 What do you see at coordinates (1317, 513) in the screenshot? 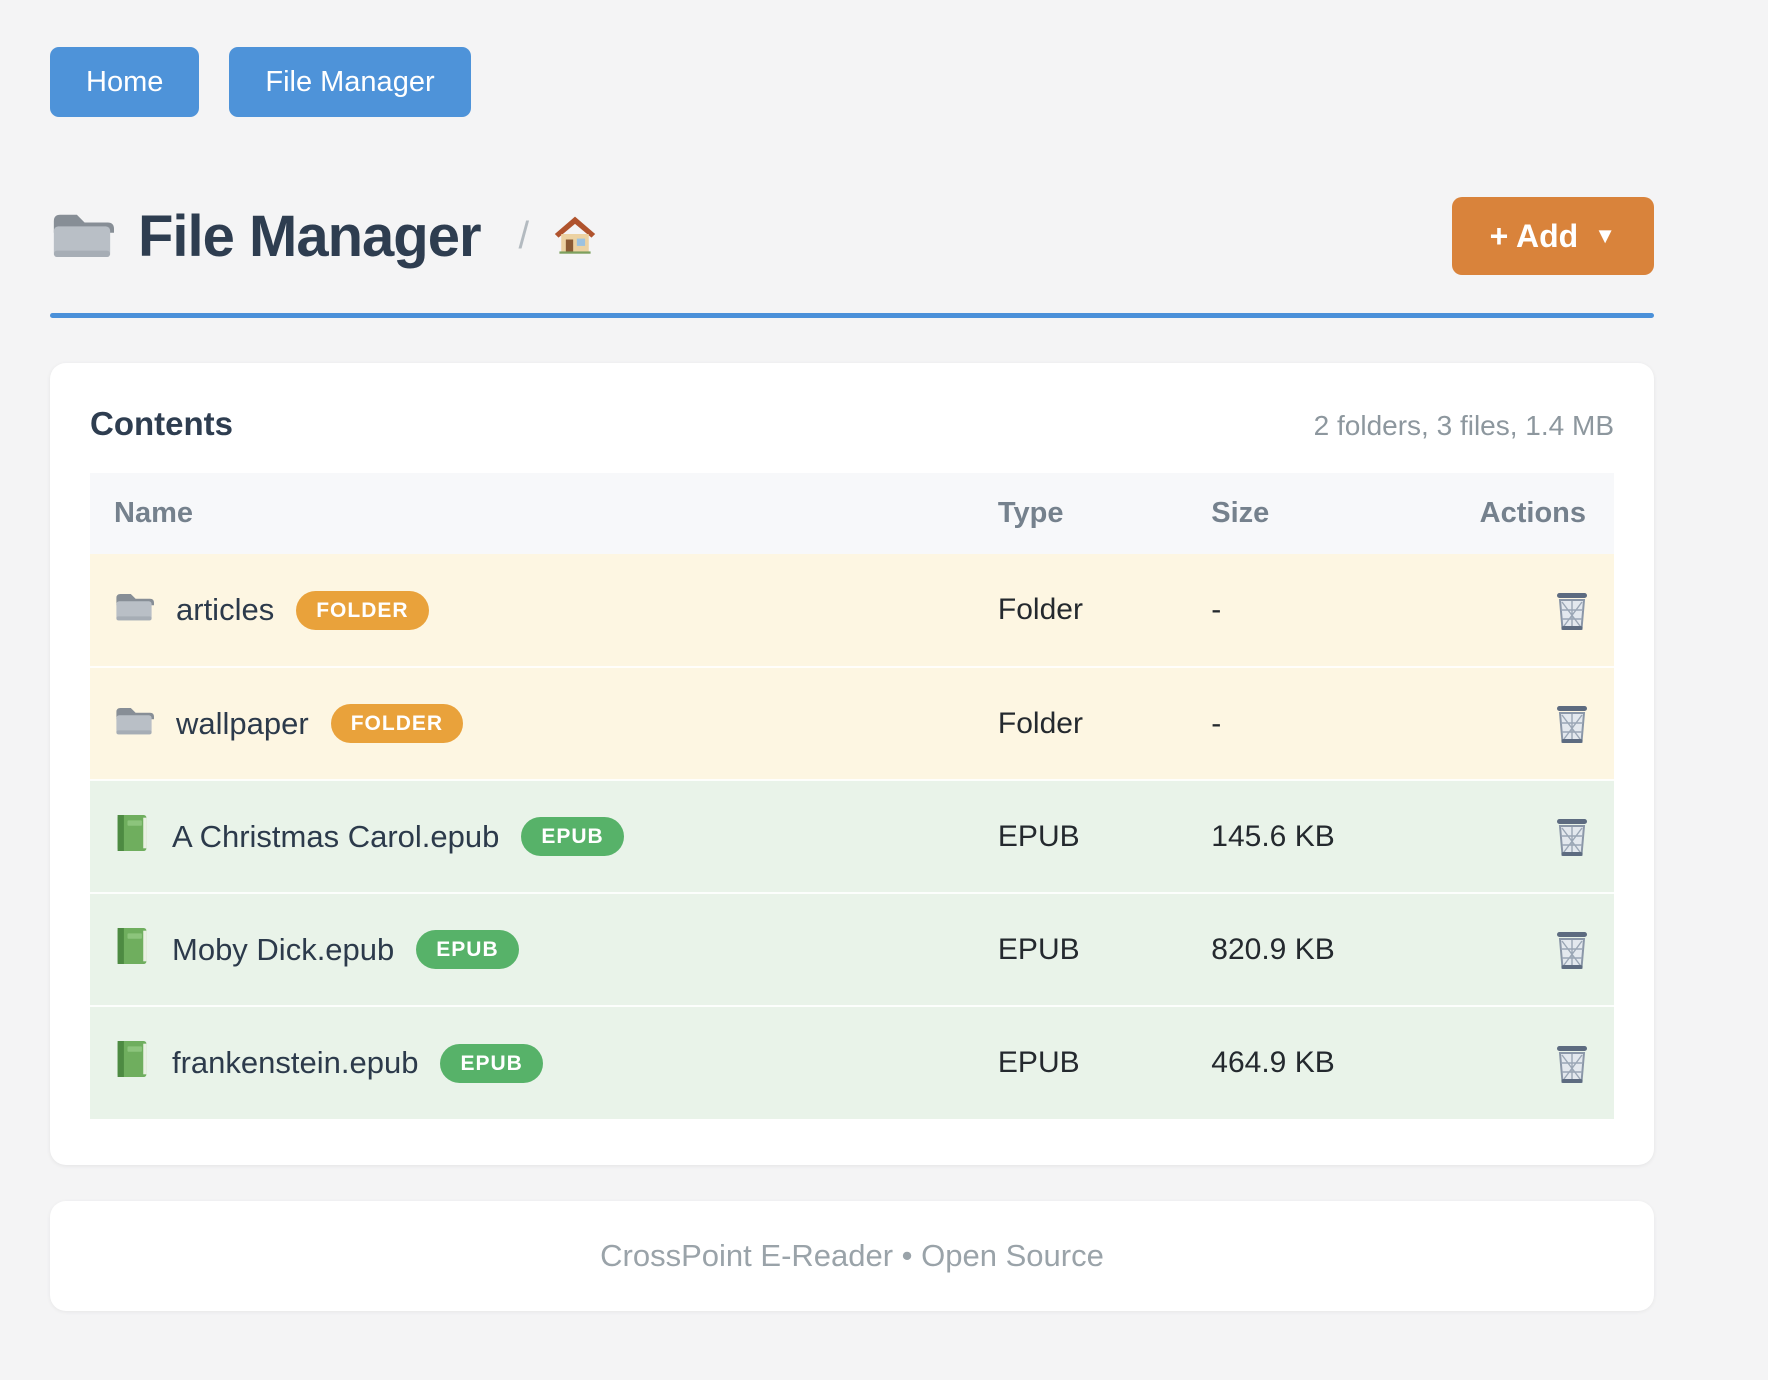
I see `column-header-size: Size` at bounding box center [1317, 513].